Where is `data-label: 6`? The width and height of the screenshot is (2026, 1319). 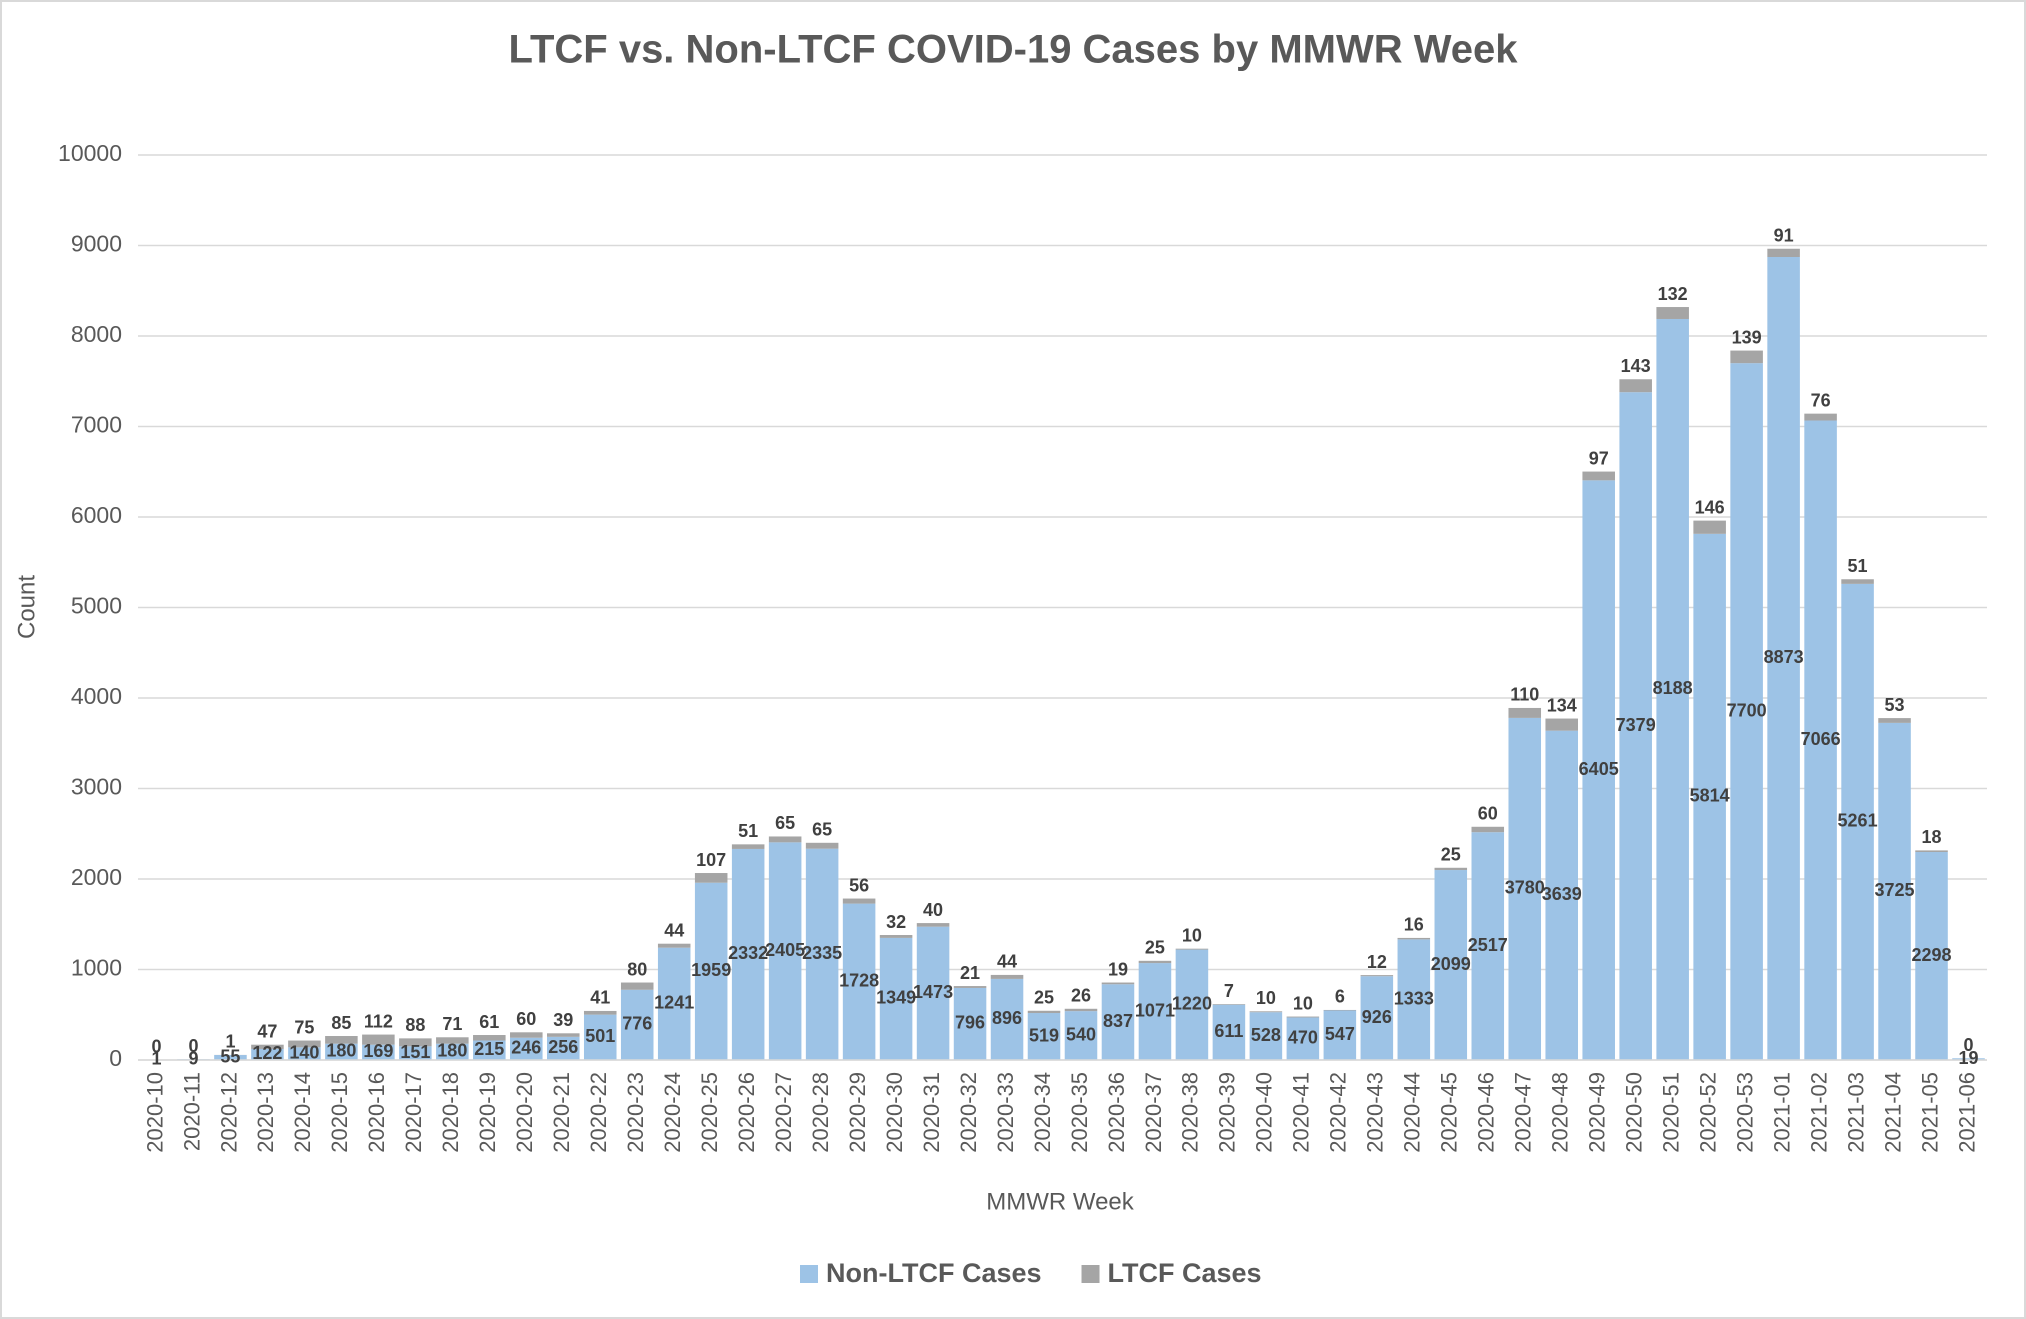 data-label: 6 is located at coordinates (1340, 997).